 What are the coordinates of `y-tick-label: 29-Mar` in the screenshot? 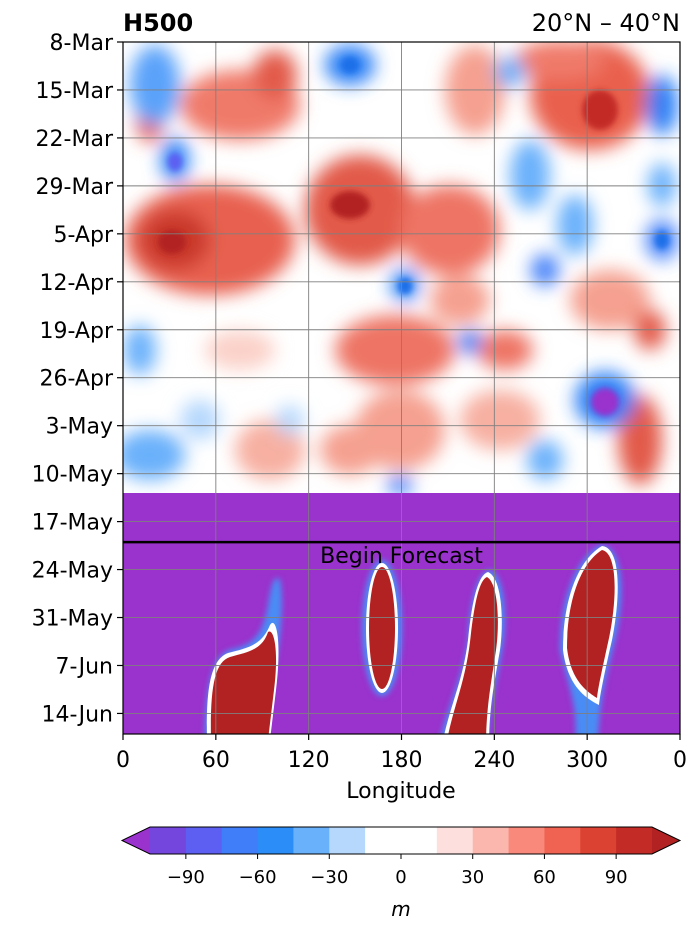 It's located at (75, 187).